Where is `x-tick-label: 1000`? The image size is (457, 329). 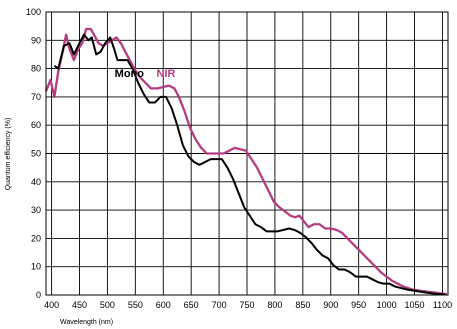 x-tick-label: 1000 is located at coordinates (387, 305).